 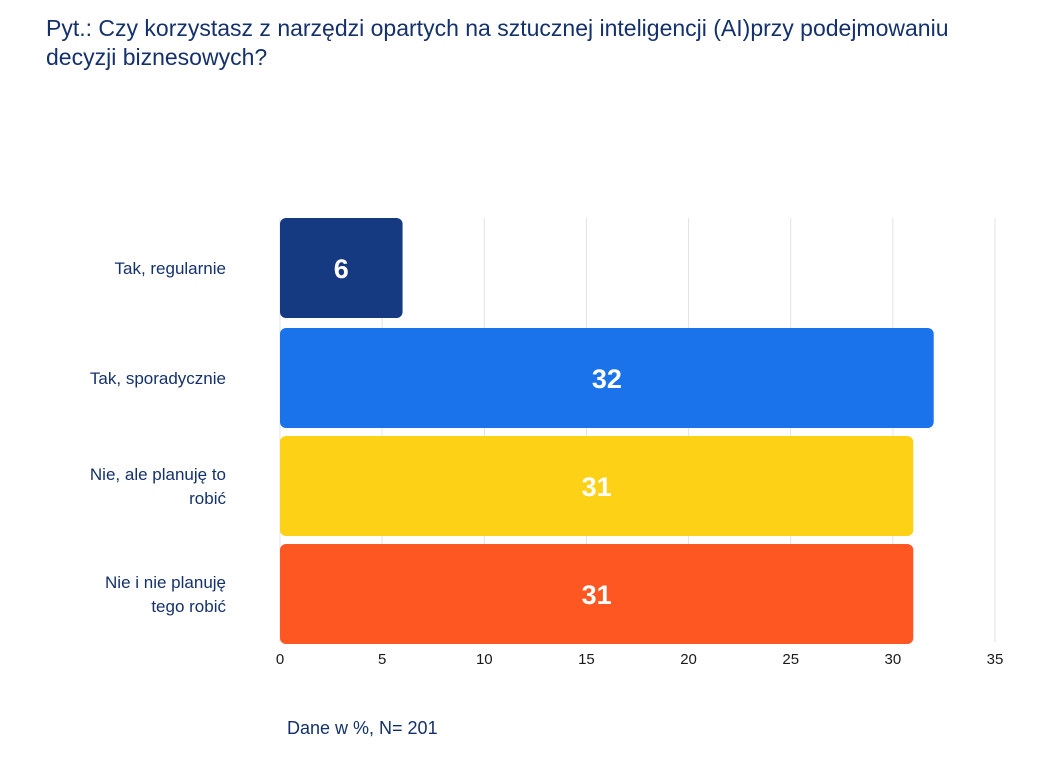 What do you see at coordinates (165, 582) in the screenshot?
I see `category-label-line: Nie i nie planuję` at bounding box center [165, 582].